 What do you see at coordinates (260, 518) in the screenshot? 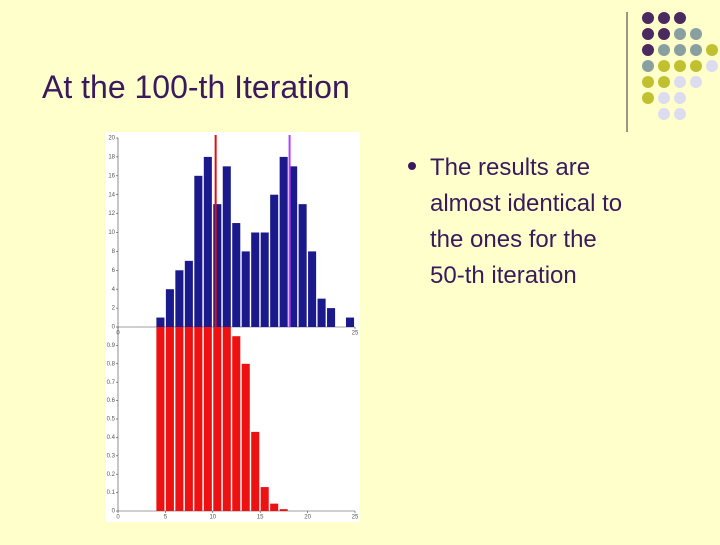
I see `x-tick-label: 15` at bounding box center [260, 518].